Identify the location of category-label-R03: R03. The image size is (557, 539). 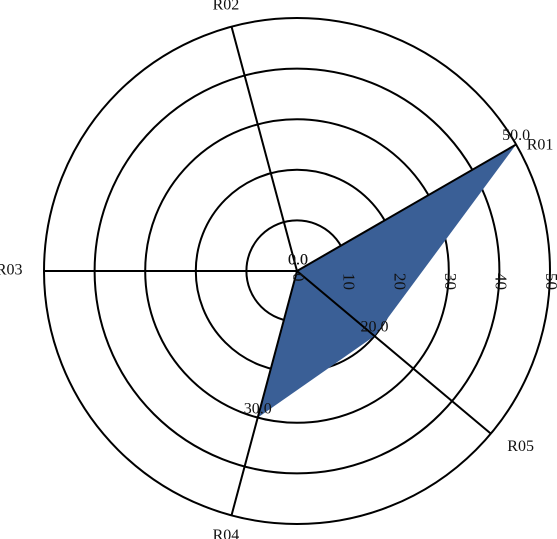
(11, 270).